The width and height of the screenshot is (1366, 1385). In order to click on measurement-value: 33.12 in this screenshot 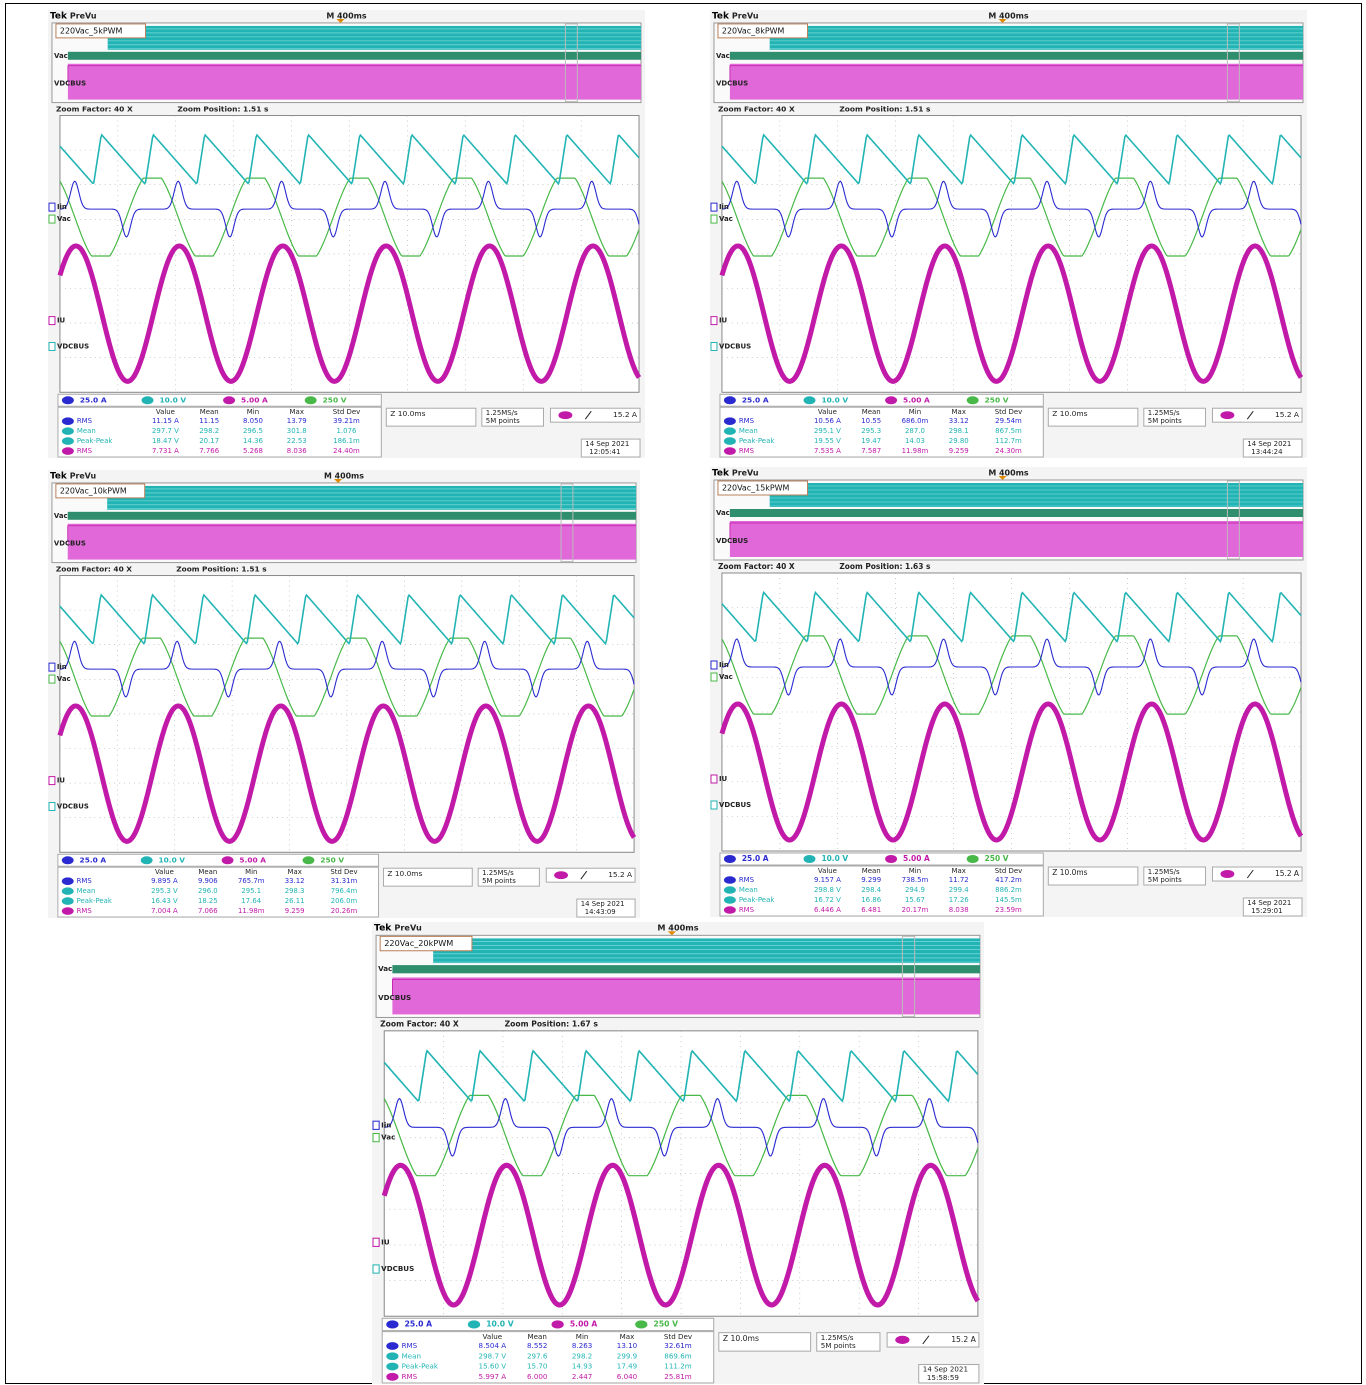, I will do `click(959, 421)`.